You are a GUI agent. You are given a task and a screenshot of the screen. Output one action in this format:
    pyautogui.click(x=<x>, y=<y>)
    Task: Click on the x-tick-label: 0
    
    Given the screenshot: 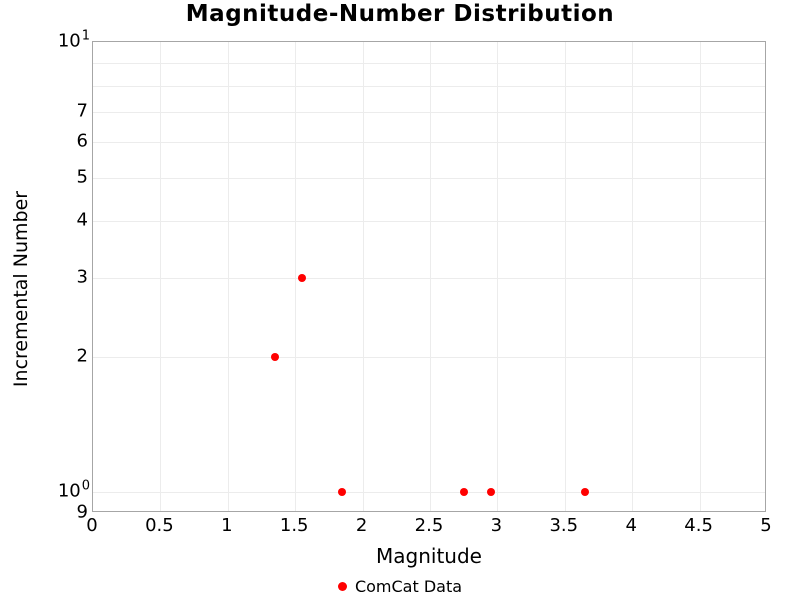 What is the action you would take?
    pyautogui.click(x=92, y=525)
    